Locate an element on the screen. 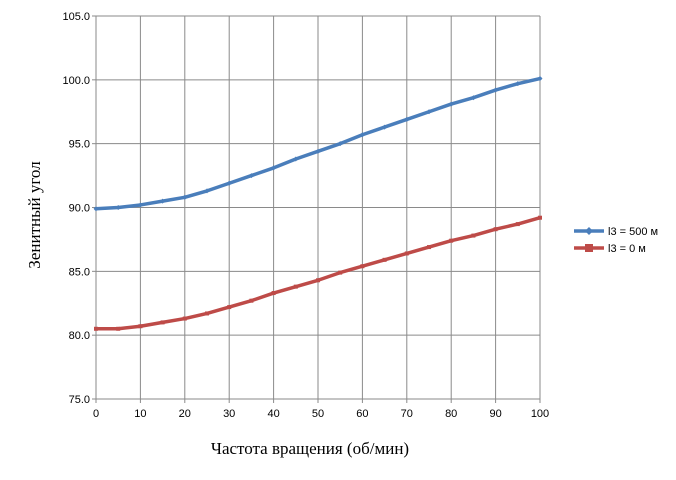 The height and width of the screenshot is (480, 676). x-tick-label: 50 is located at coordinates (318, 414).